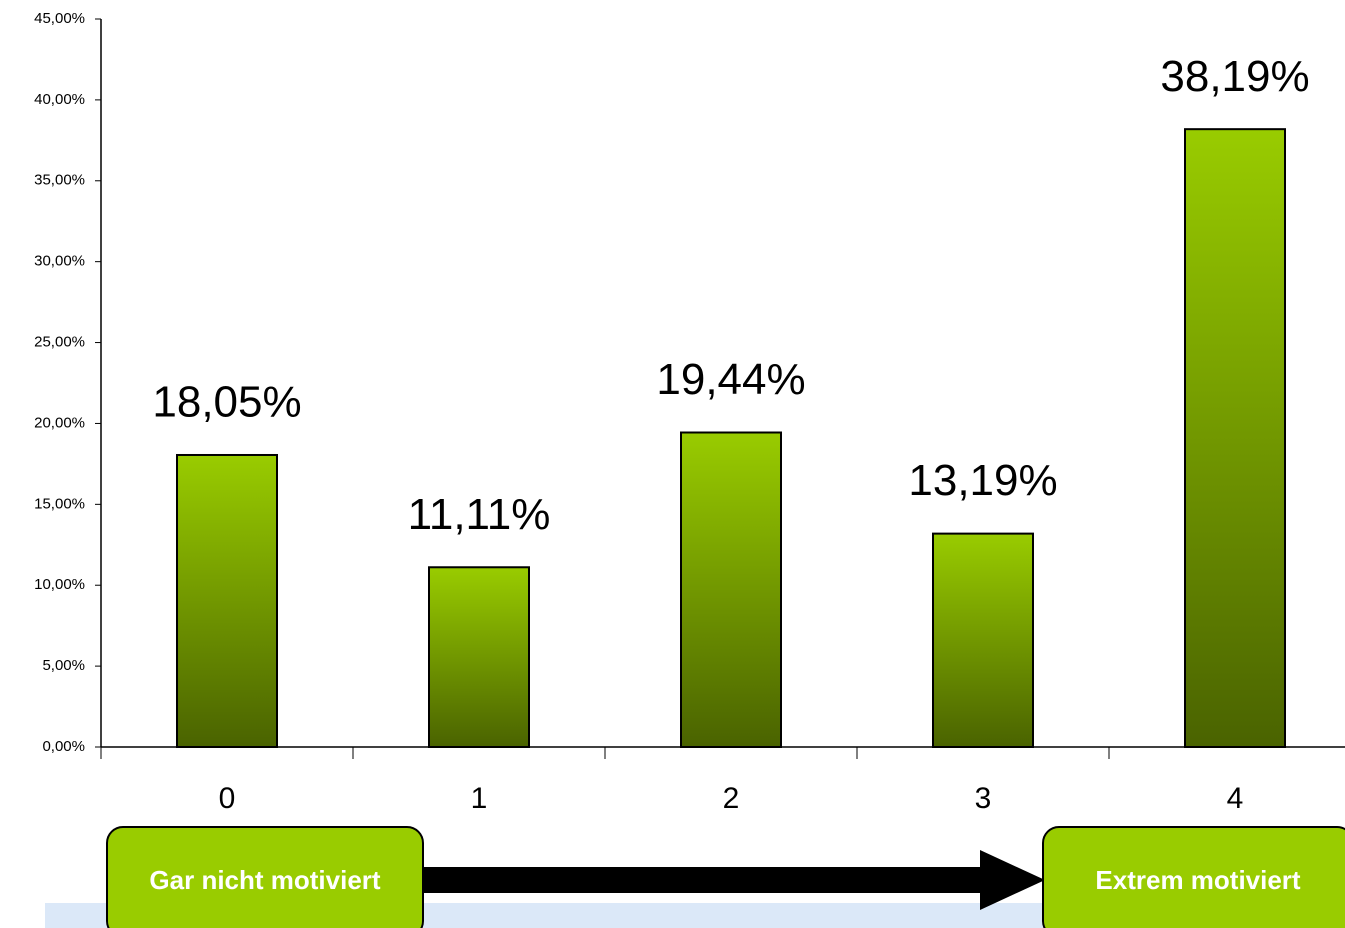 The image size is (1345, 928). I want to click on y-tick-label: 30,00%, so click(59, 261).